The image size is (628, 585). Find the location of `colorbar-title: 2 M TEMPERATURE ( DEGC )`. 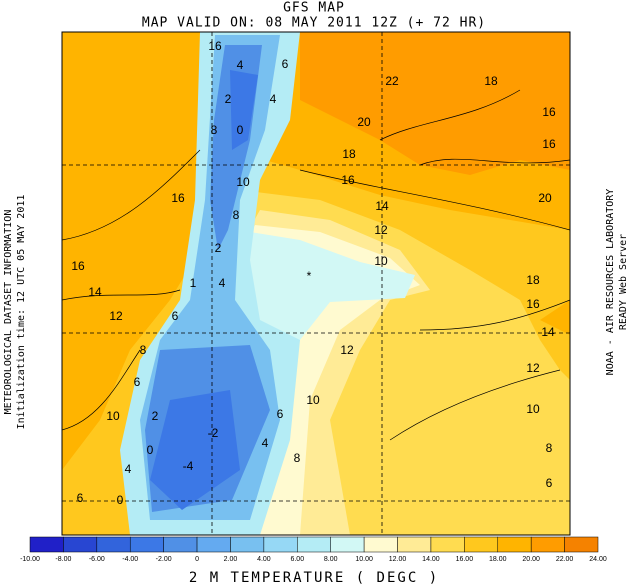

colorbar-title: 2 M TEMPERATURE ( DEGC ) is located at coordinates (314, 577).